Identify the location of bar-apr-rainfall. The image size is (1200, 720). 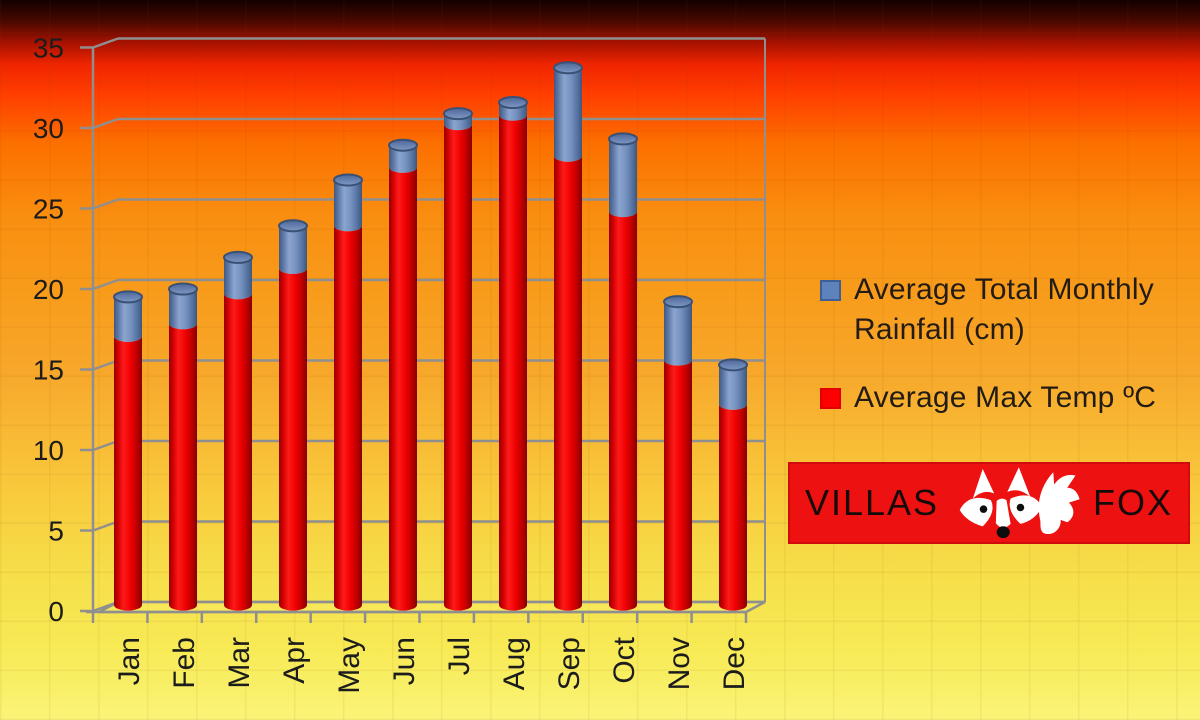
(293, 249).